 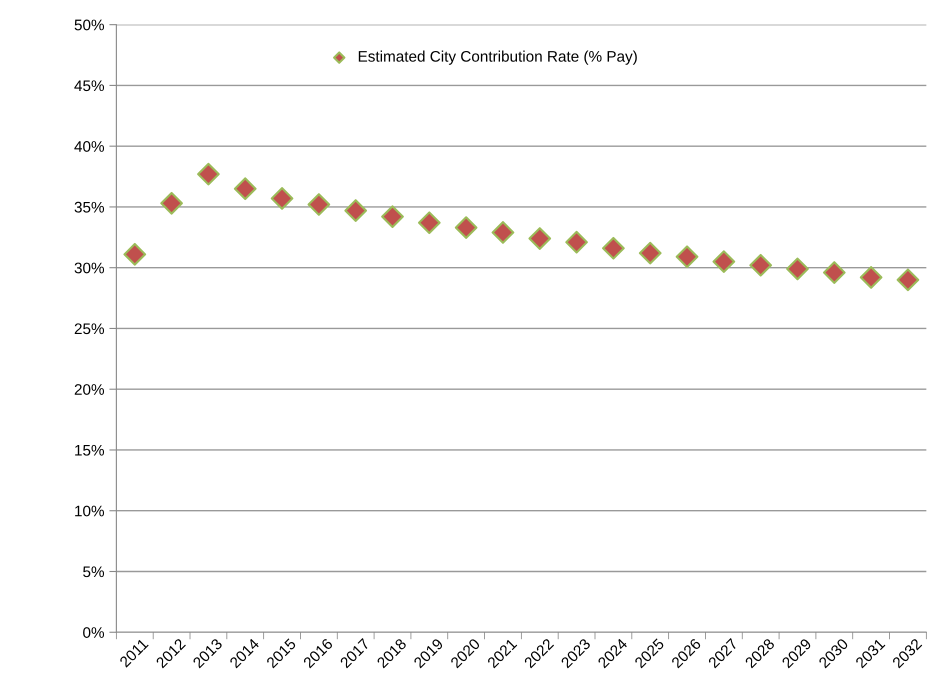 I want to click on y-tick-label: 5%, so click(x=93, y=572).